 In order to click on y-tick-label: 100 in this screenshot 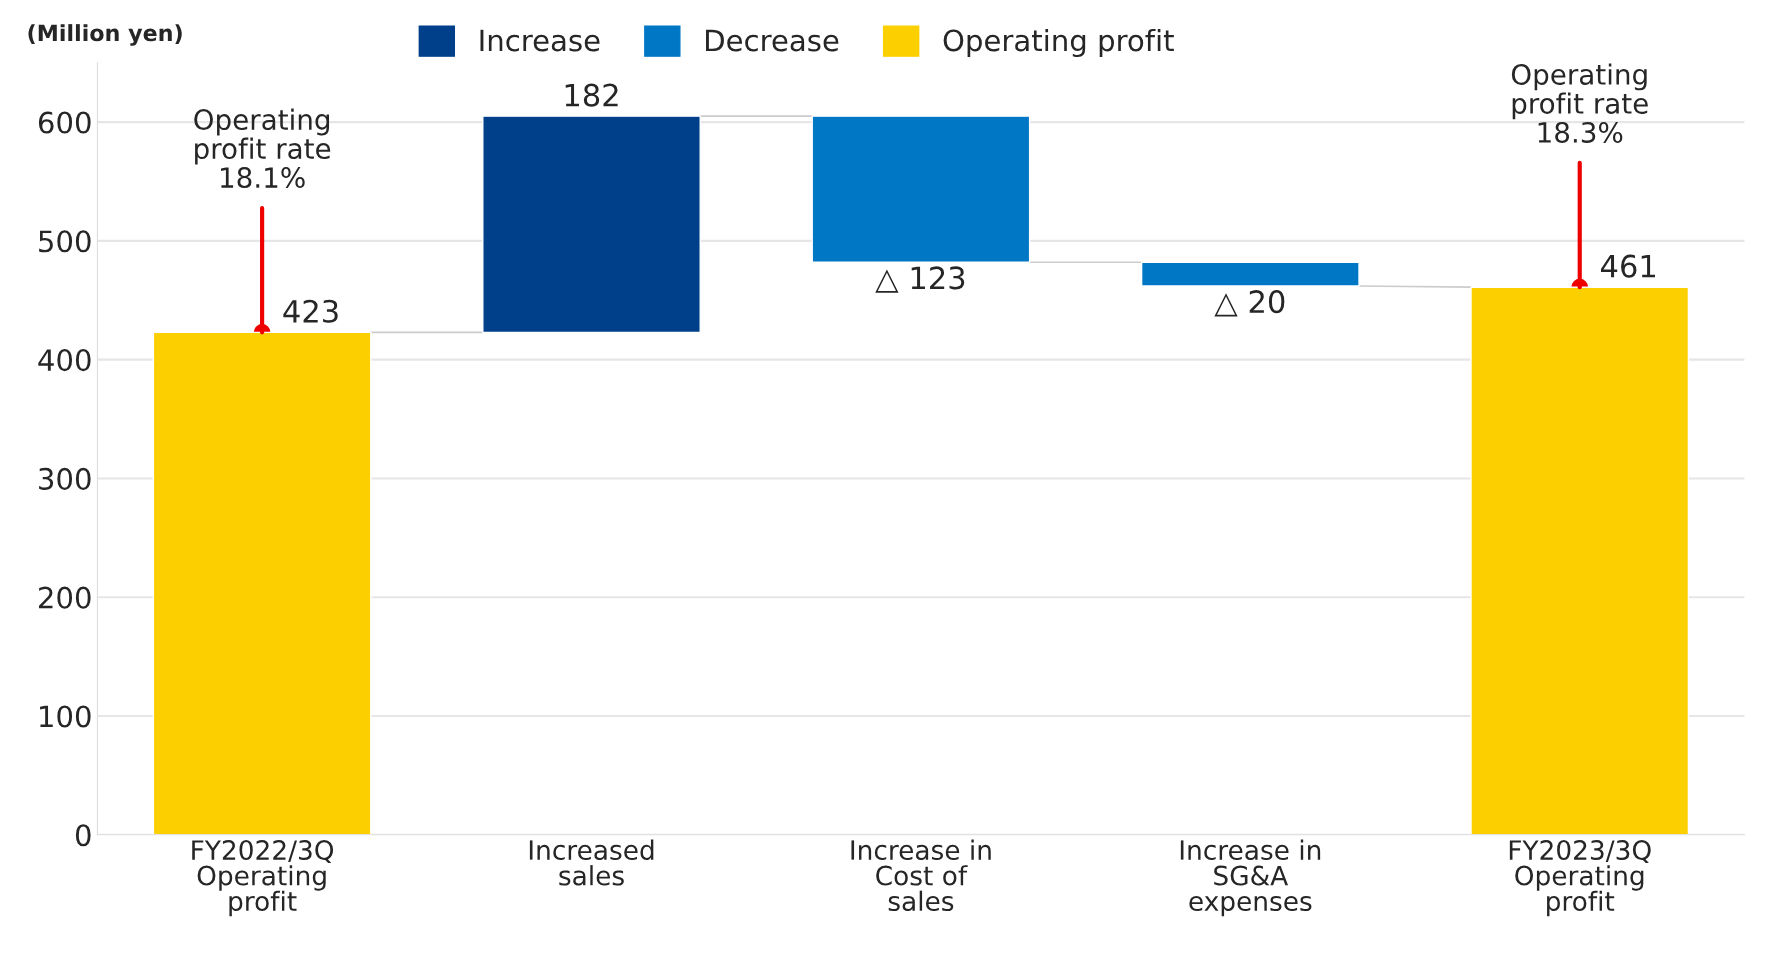, I will do `click(65, 716)`.